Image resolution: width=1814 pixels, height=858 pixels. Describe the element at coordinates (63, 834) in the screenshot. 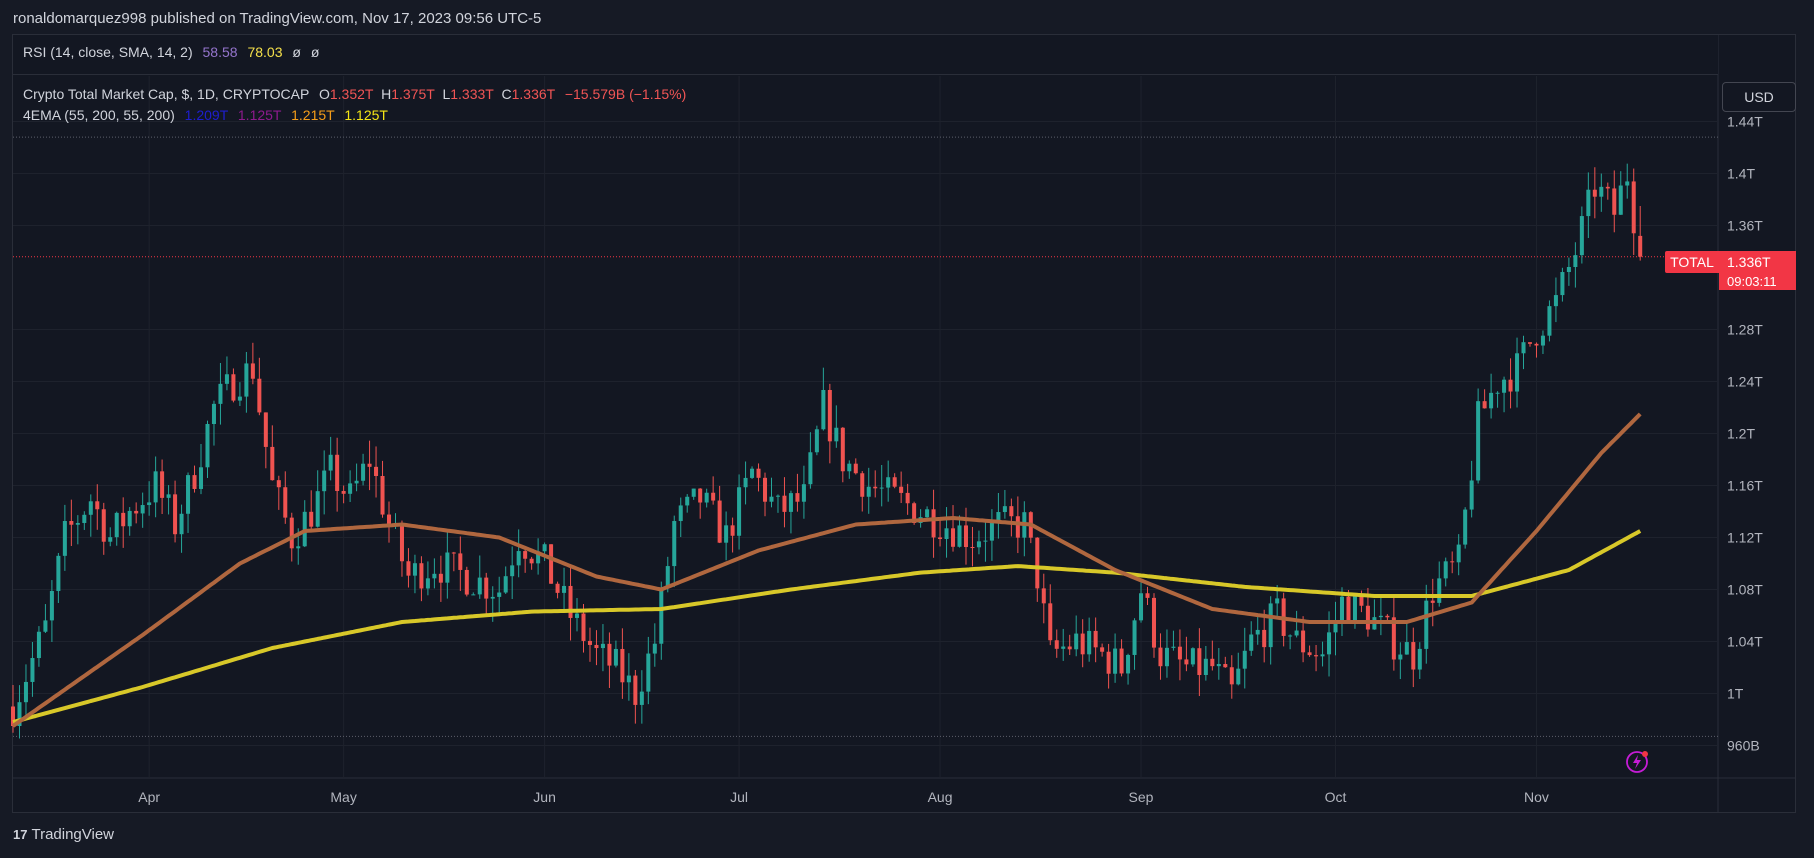

I see `tradingview-brand: 17 TradingView` at that location.